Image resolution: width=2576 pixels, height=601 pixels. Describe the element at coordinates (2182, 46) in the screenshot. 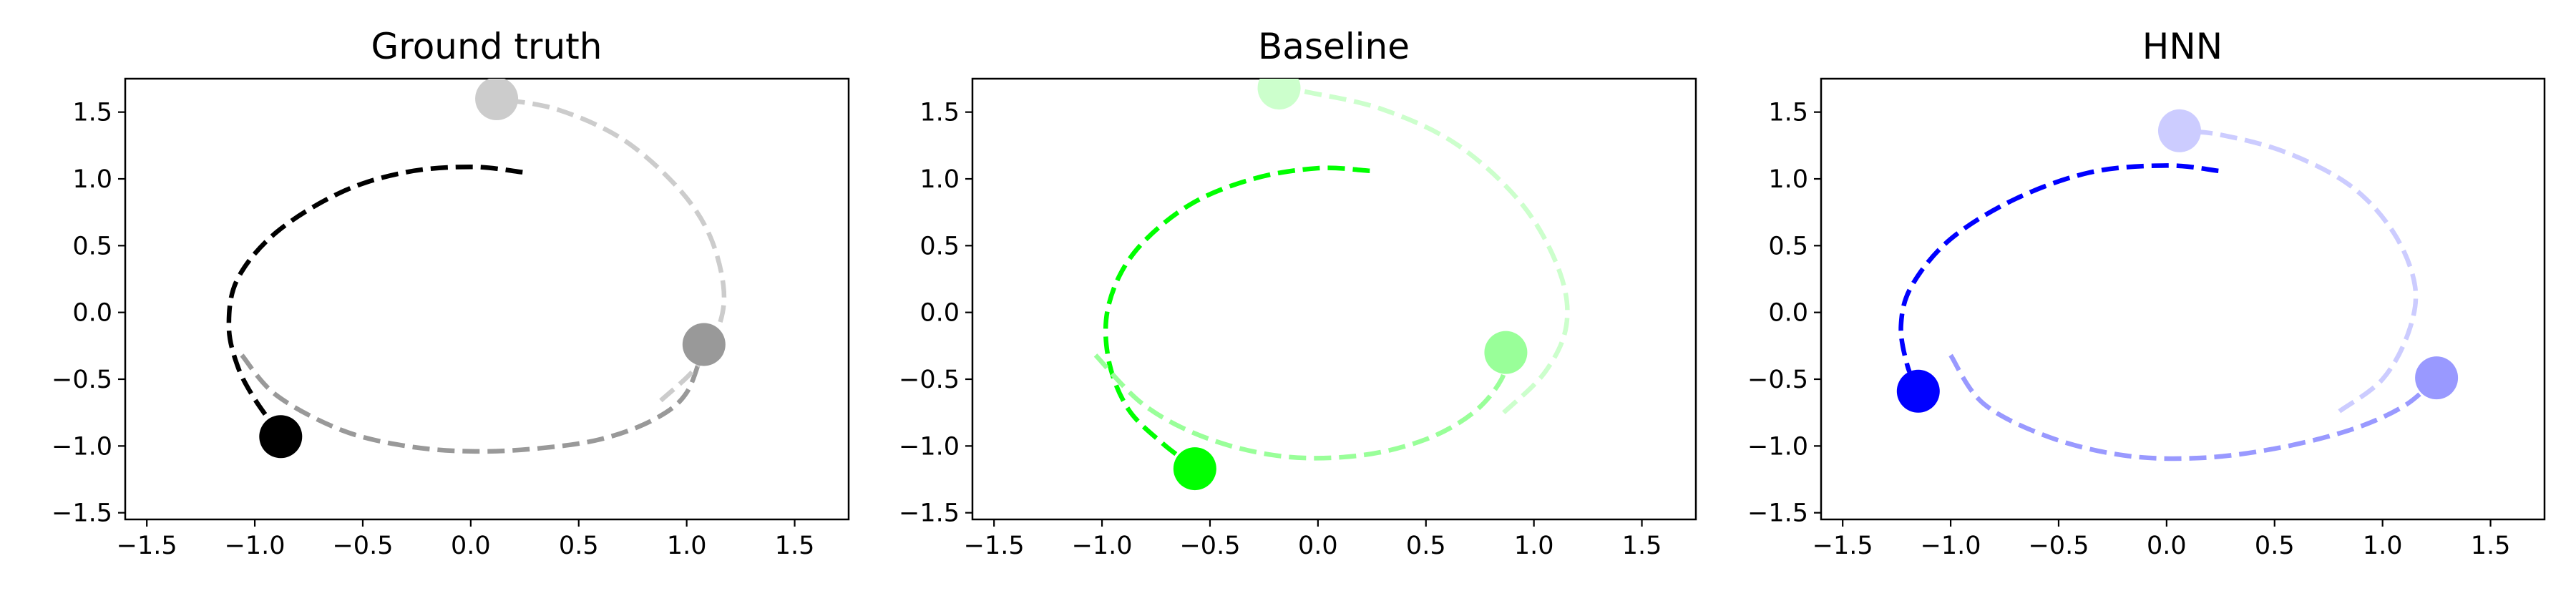

I see `panel-title: HNN` at that location.